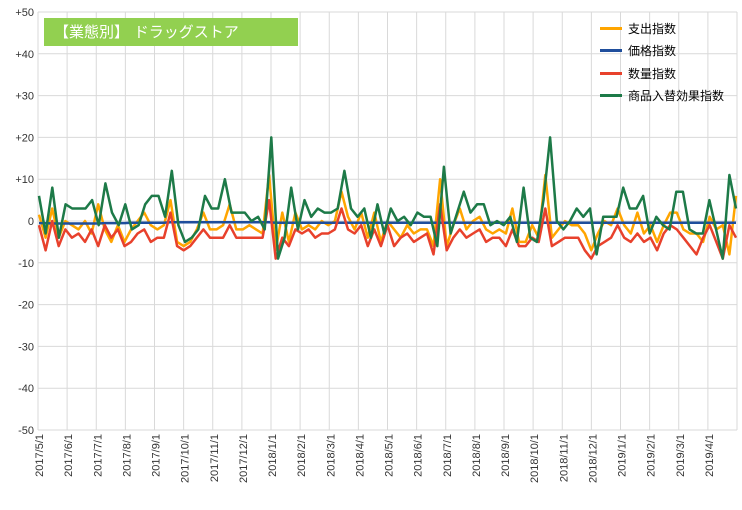 Image resolution: width=742 pixels, height=510 pixels. What do you see at coordinates (24, 55) in the screenshot?
I see `y-tick-label: +40` at bounding box center [24, 55].